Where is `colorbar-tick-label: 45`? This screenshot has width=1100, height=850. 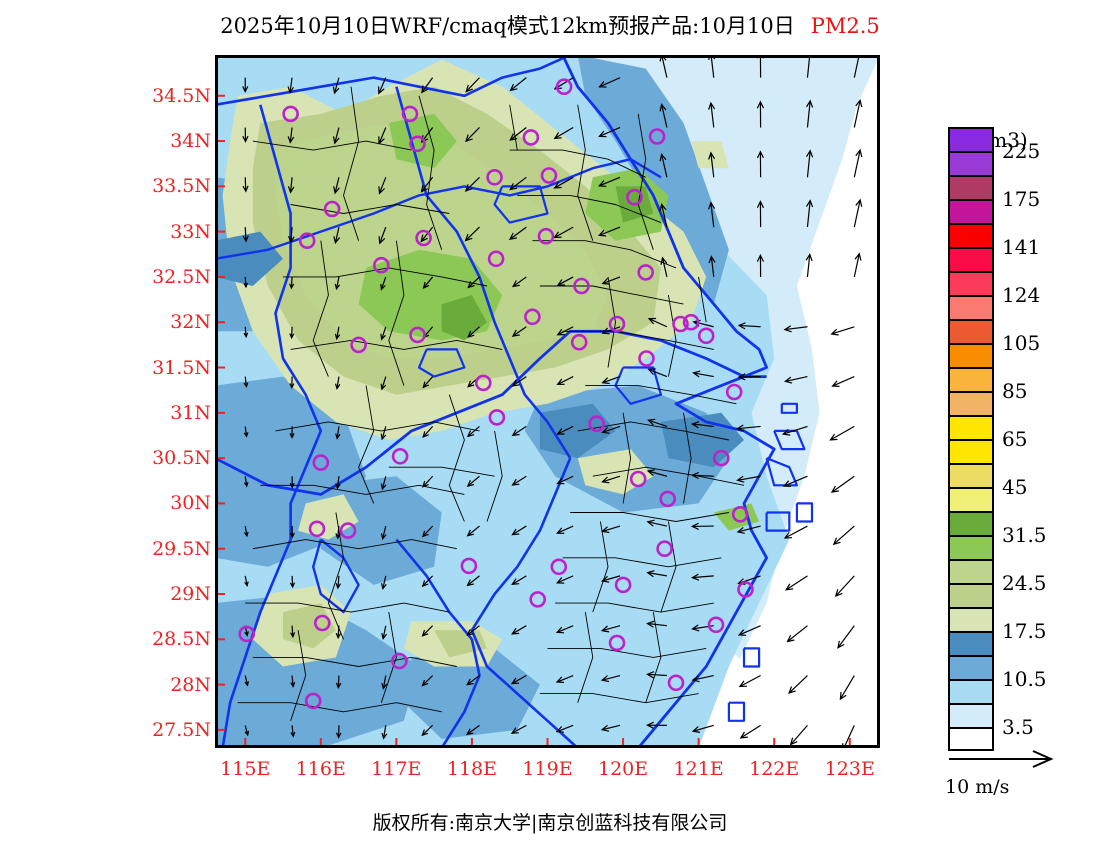
colorbar-tick-label: 45 is located at coordinates (1015, 487).